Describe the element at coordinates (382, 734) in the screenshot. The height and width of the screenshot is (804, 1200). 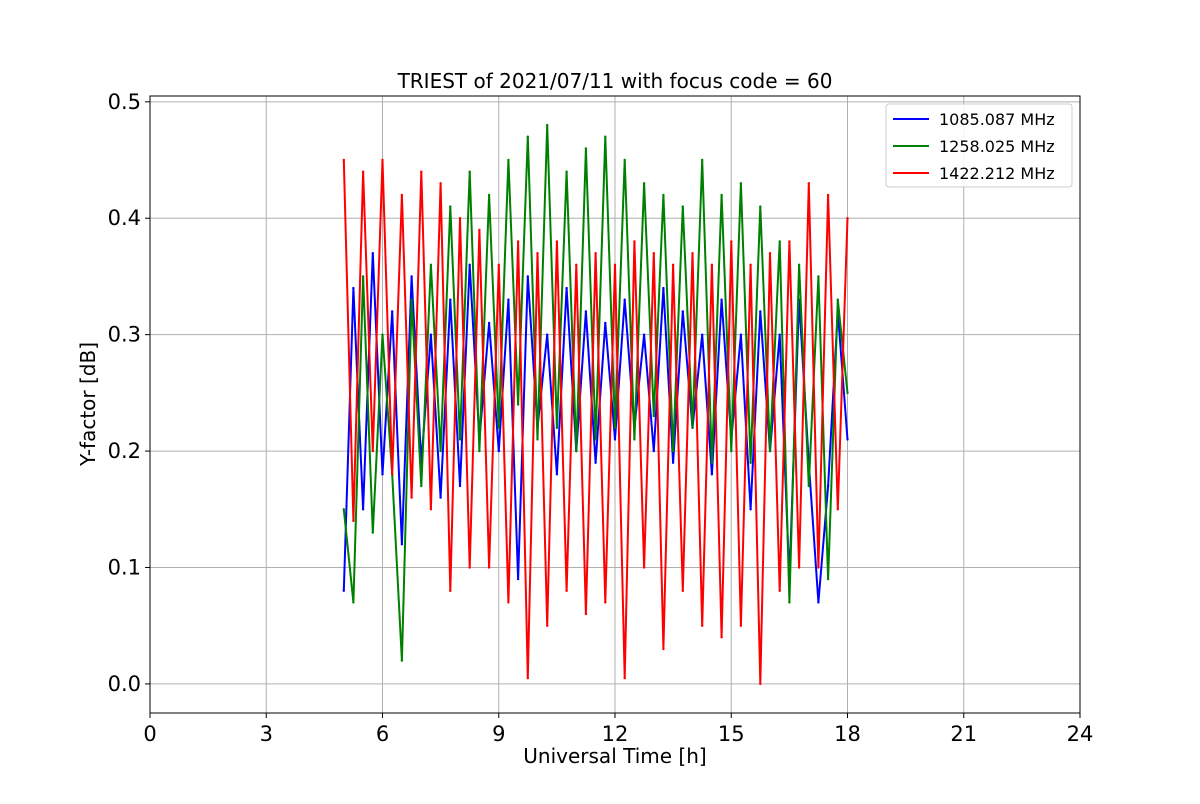
I see `x-tick-label: 6` at that location.